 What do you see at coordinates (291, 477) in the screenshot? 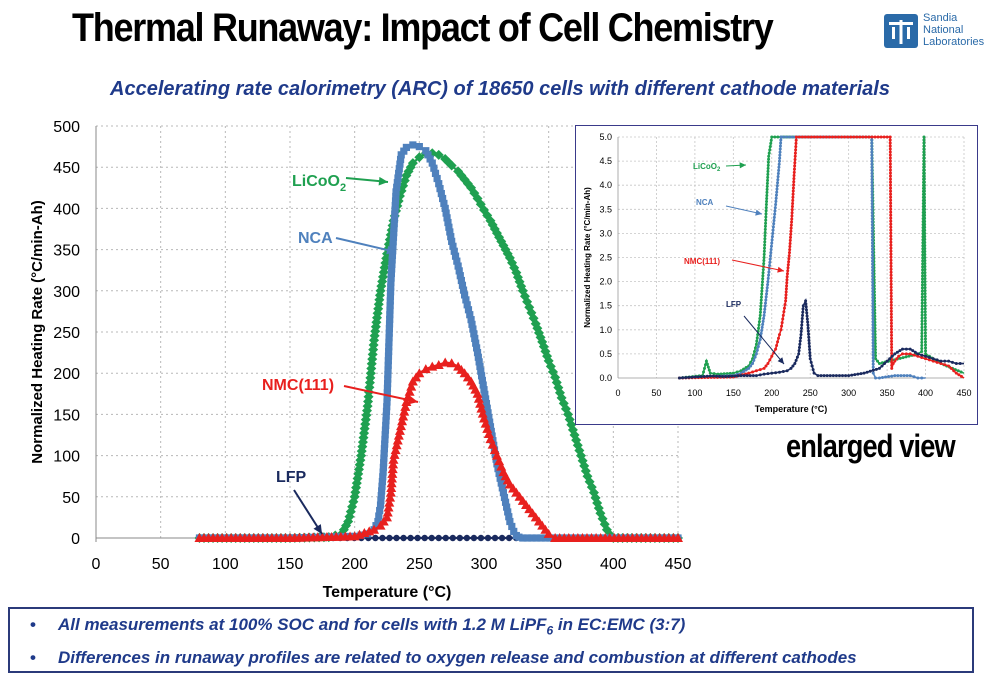
I see `series-label-lfp: LFP` at bounding box center [291, 477].